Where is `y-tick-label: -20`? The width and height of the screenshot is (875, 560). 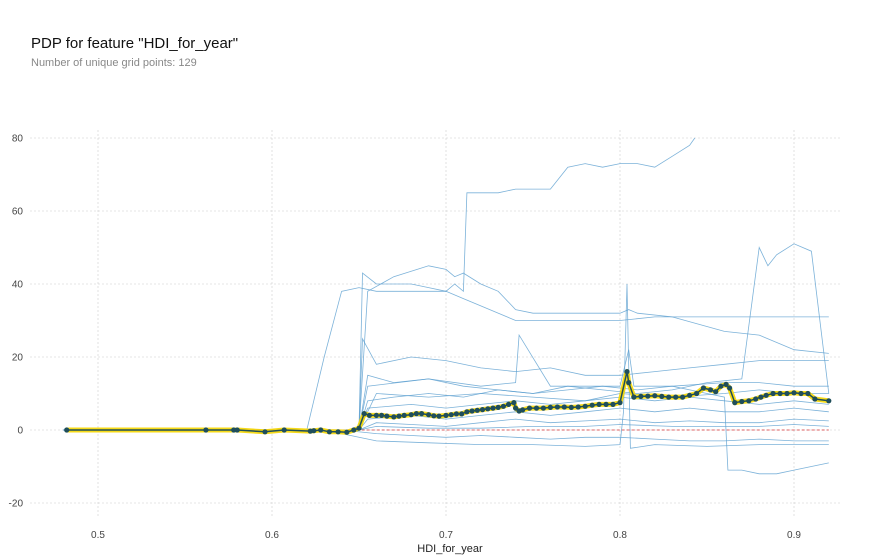
y-tick-label: -20 is located at coordinates (16, 504).